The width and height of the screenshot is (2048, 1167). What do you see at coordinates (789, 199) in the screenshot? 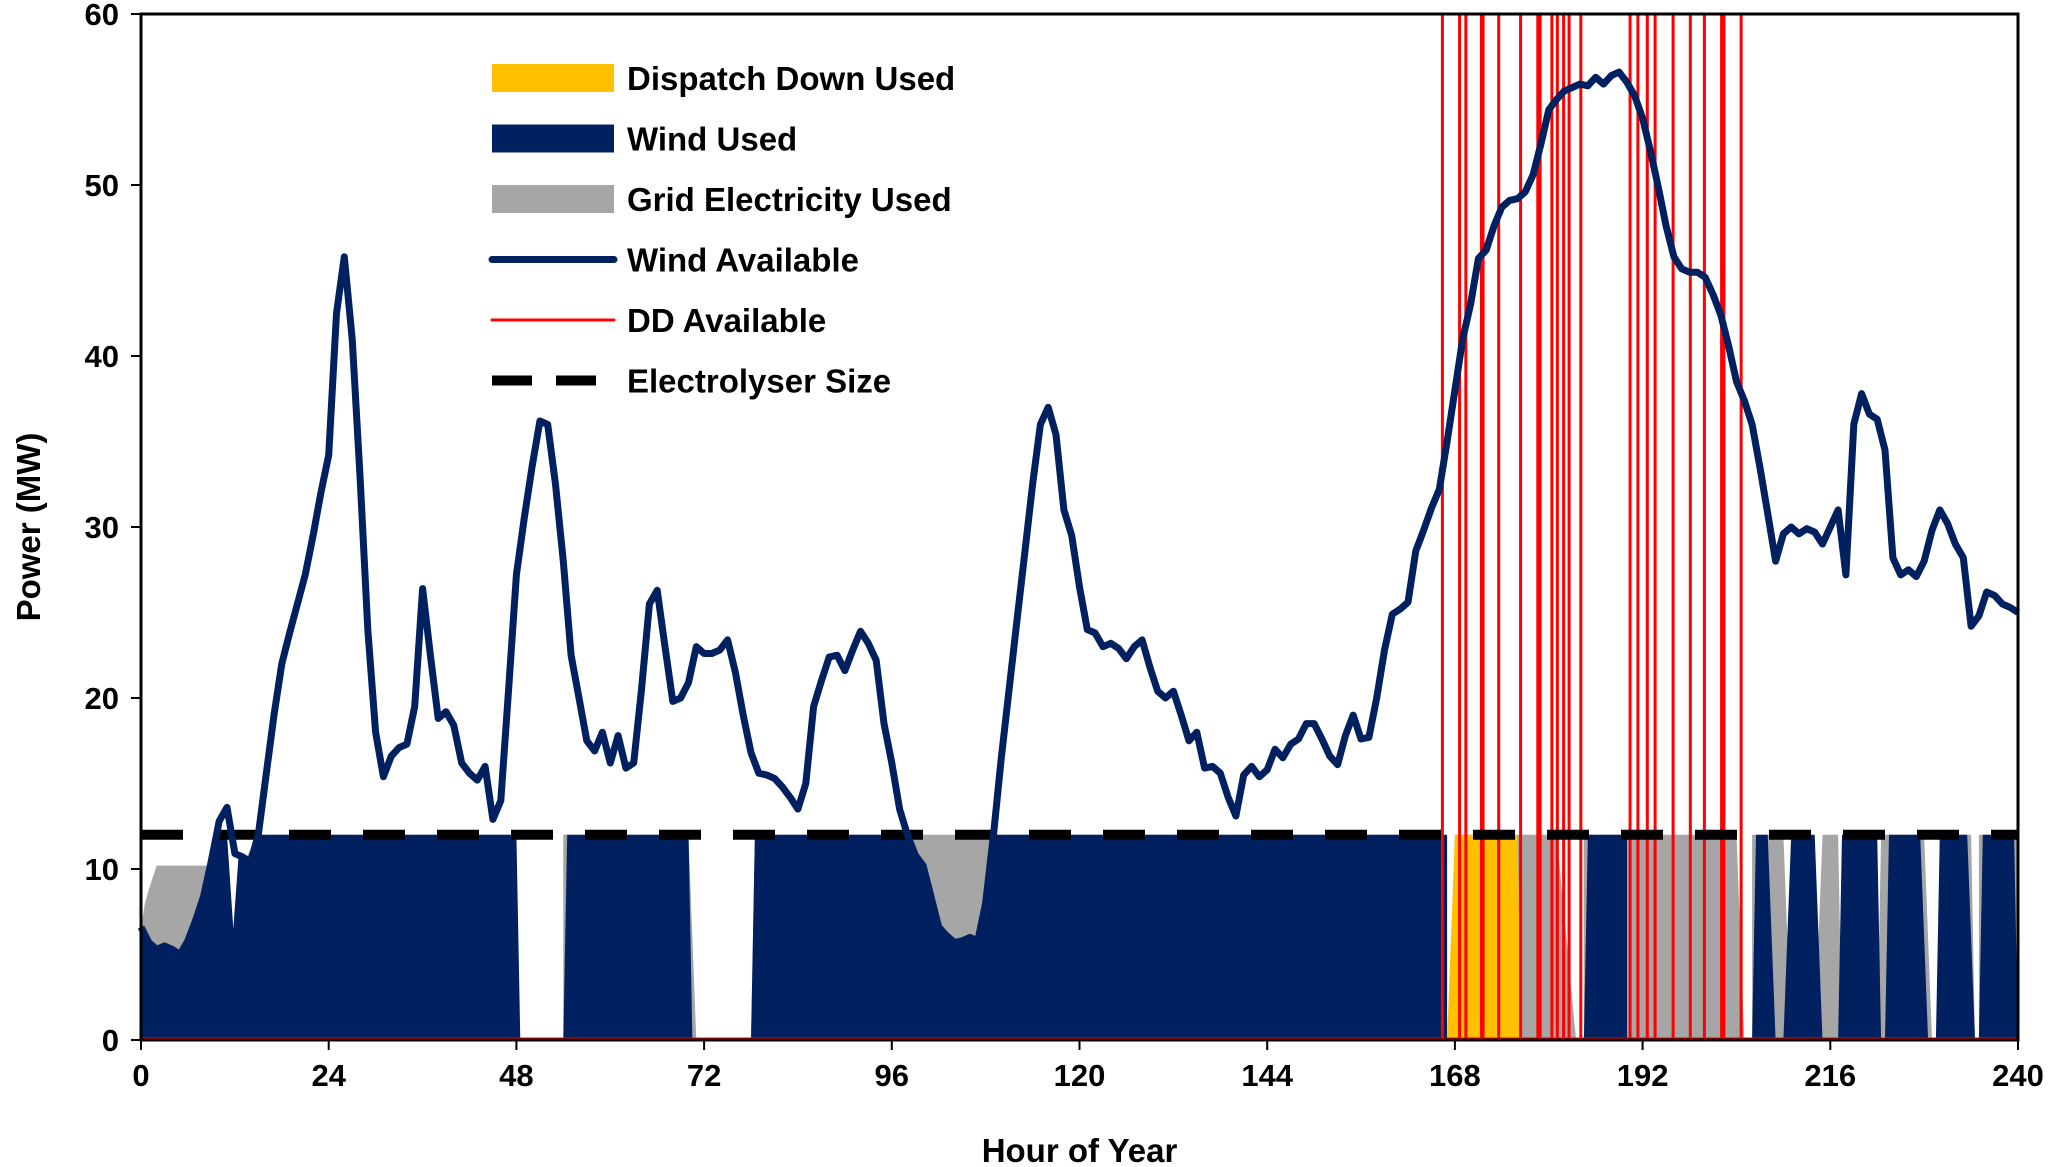
I see `legend-label: Grid Electricity Used` at bounding box center [789, 199].